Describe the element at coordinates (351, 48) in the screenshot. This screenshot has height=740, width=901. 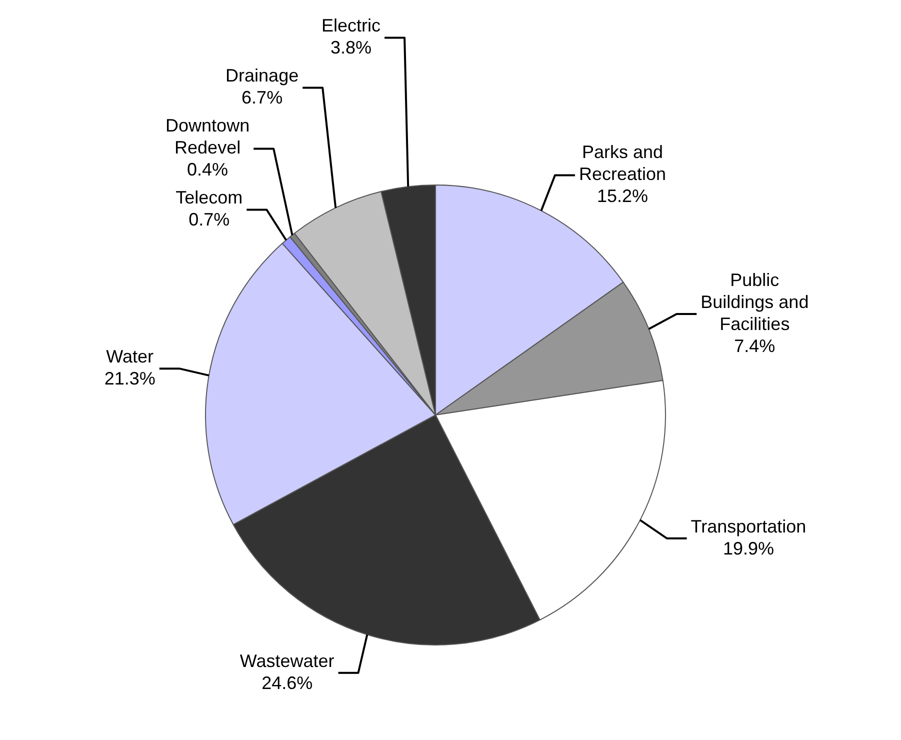
I see `data-label: 3.8%` at that location.